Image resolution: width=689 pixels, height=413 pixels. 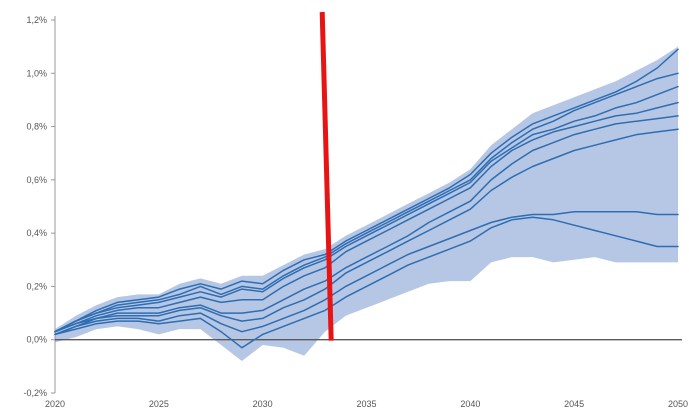 I want to click on x-tick-label: 2030, so click(x=263, y=404).